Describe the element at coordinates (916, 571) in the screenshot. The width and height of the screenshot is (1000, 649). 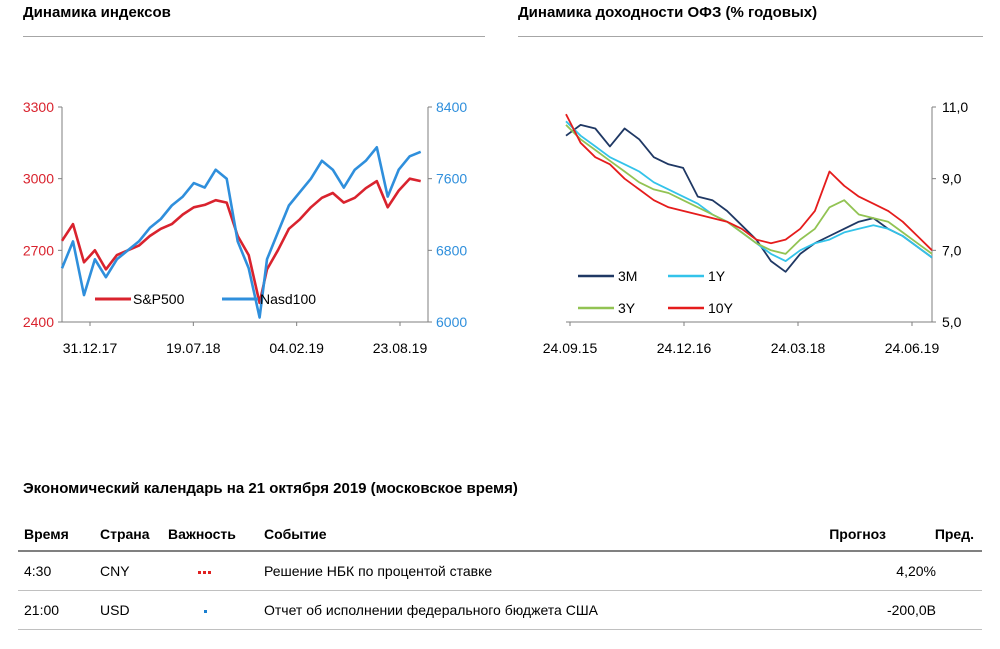
I see `row-previous: 4,20%` at that location.